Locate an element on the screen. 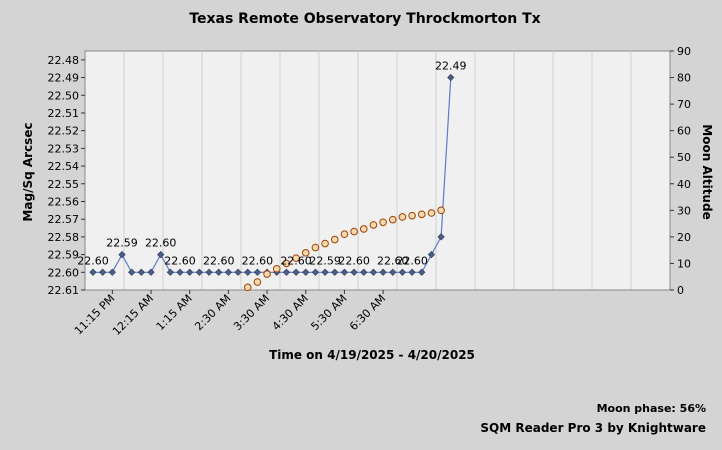 This screenshot has height=450, width=722. series-moon is located at coordinates (344, 249).